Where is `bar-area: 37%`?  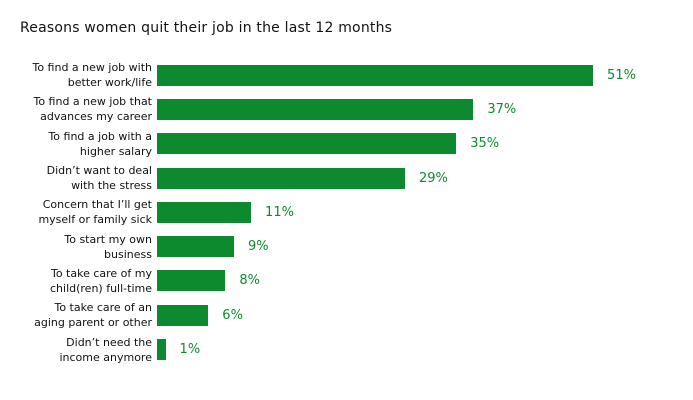
bar-area: 37% is located at coordinates (337, 109).